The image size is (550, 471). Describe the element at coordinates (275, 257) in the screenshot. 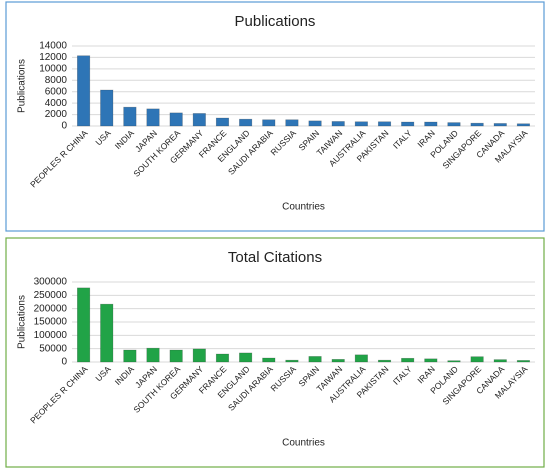

I see `chart-title: Total Citations` at that location.